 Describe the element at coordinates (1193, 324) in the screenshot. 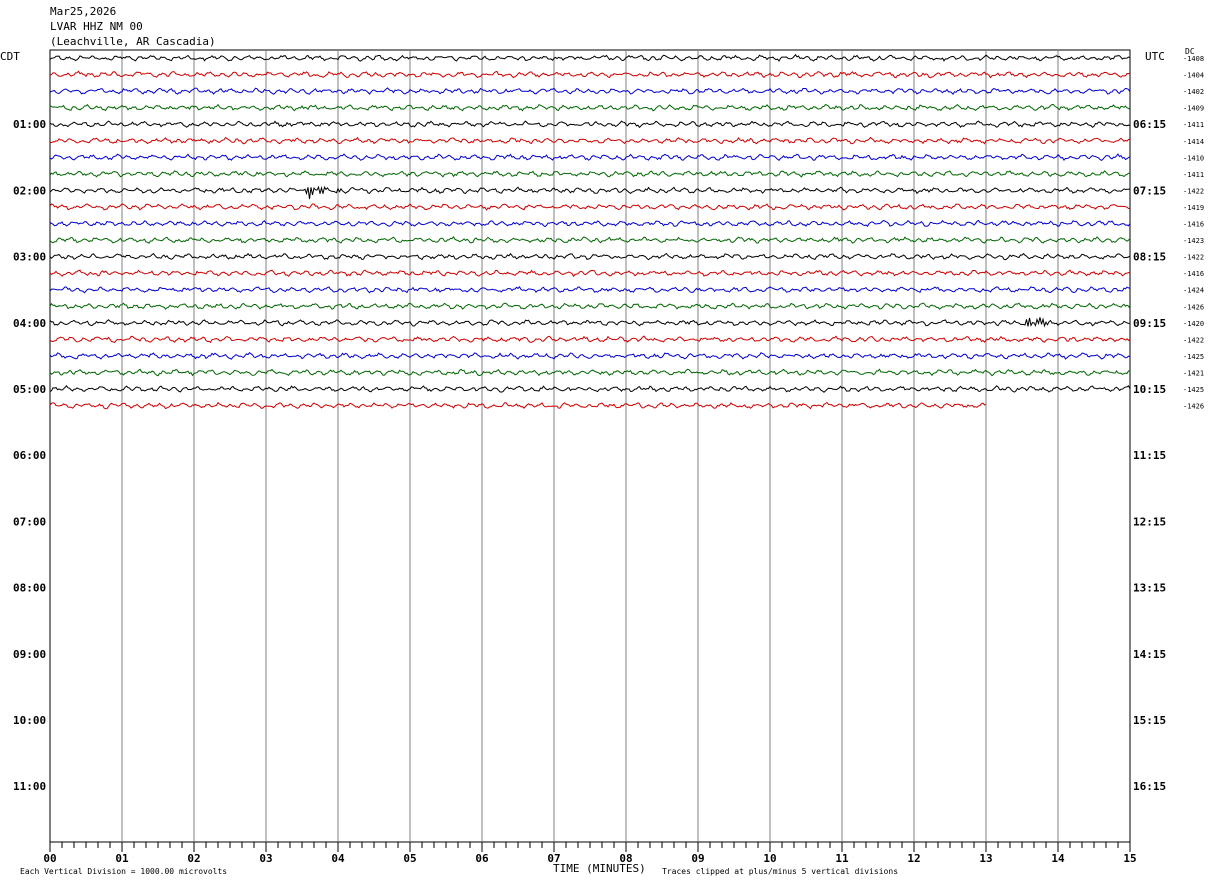

I see `dc-offset-label: -1420` at that location.